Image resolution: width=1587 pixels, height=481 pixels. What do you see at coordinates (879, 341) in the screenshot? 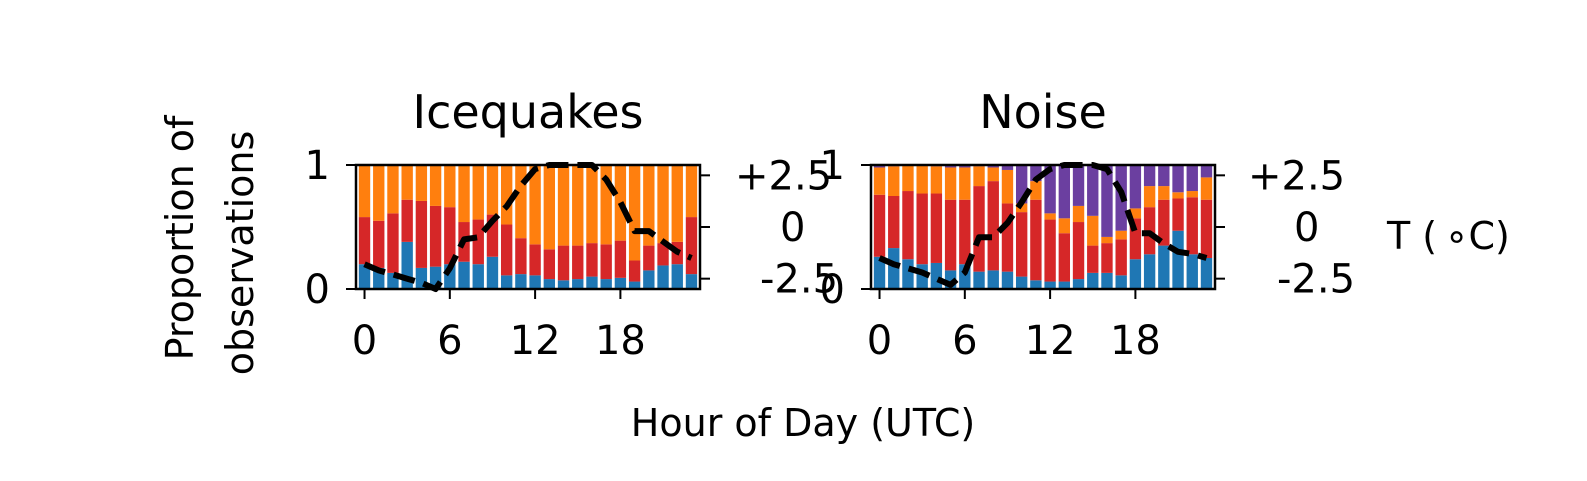
I see `x-tick-label: 0` at bounding box center [879, 341].